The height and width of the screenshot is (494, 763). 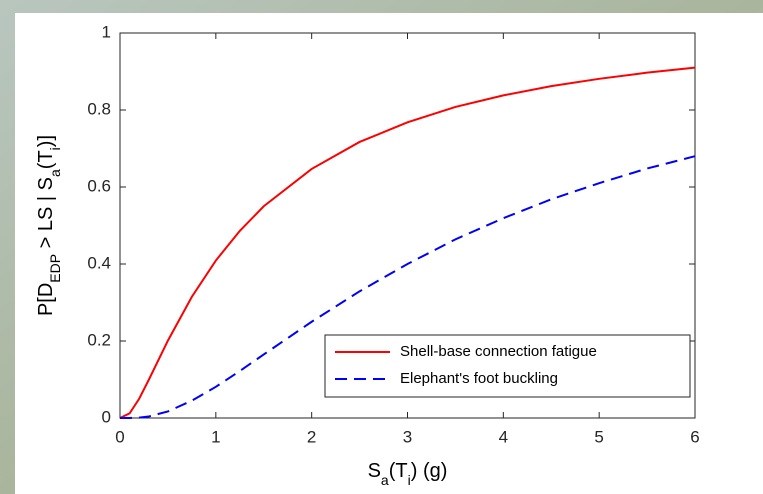 What do you see at coordinates (429, 471) in the screenshot?
I see `axis-label-part: ) (g)` at bounding box center [429, 471].